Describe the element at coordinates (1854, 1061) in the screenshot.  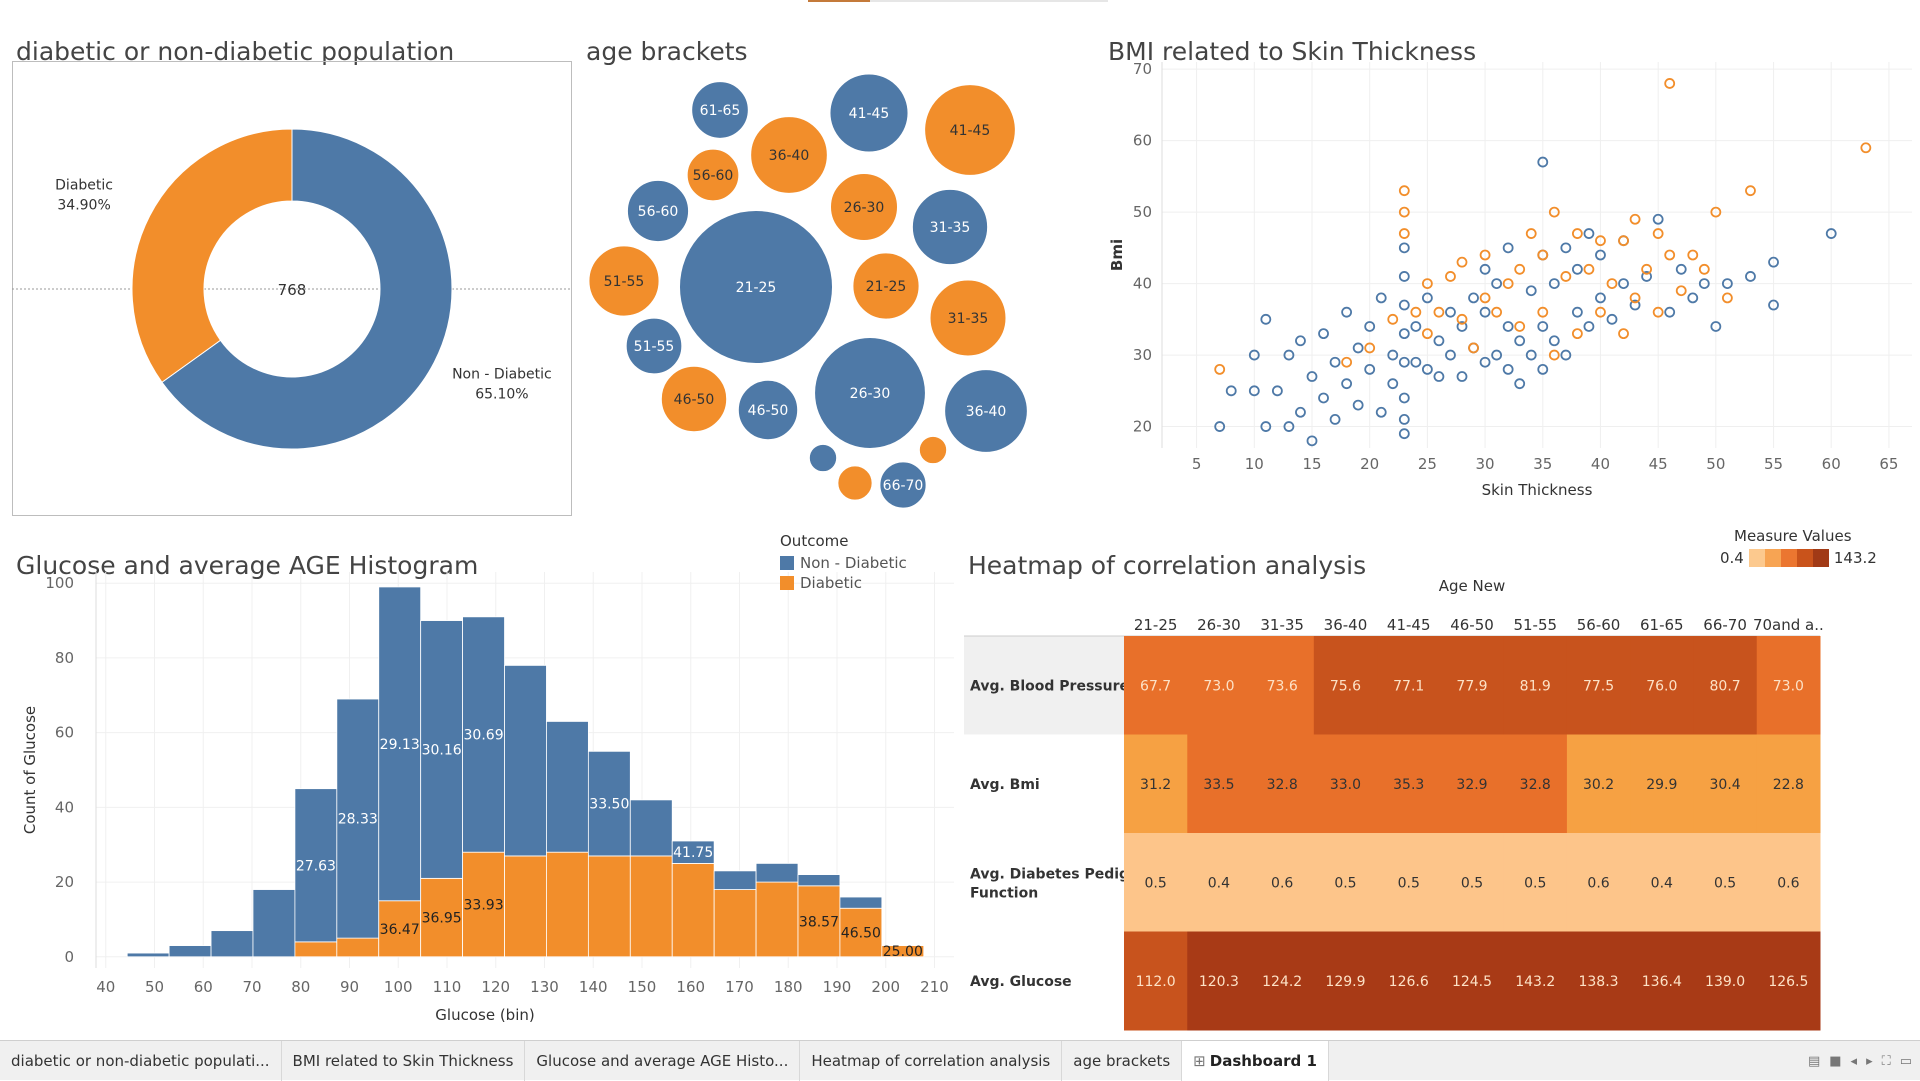
I see `prev-icon: ◂` at that location.